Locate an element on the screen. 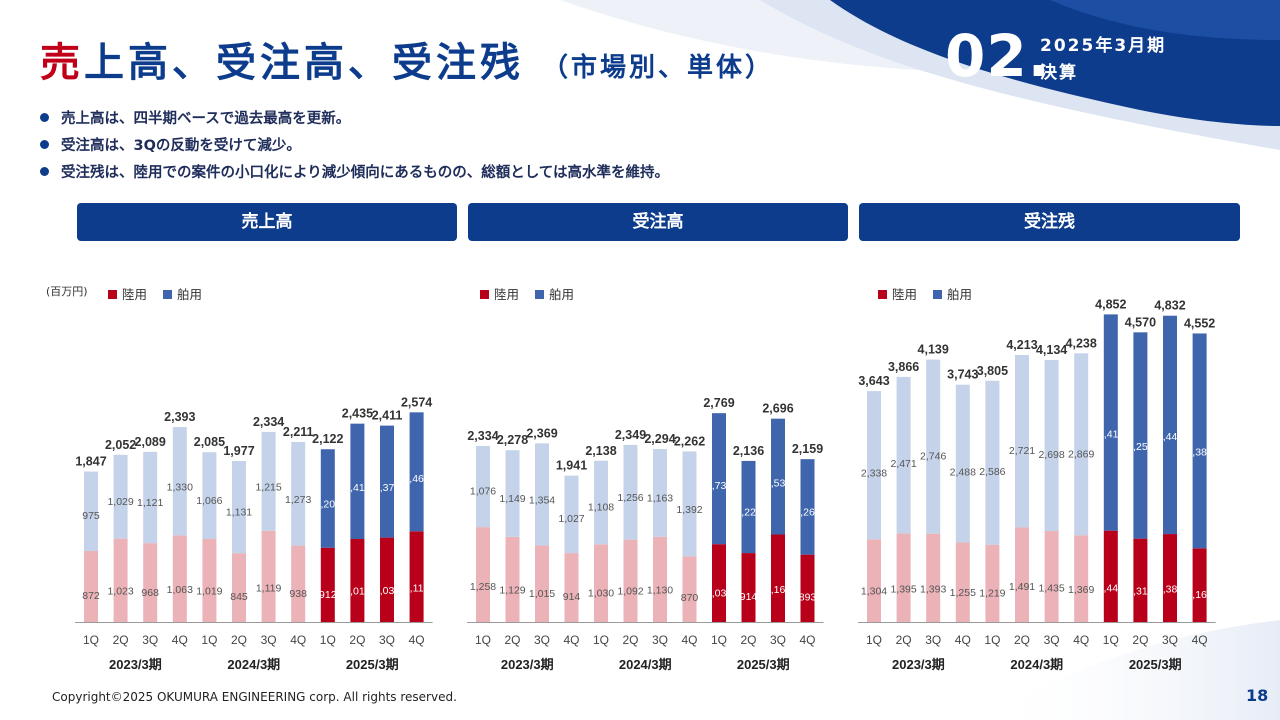 The image size is (1280, 720). data-label-land: 1,030 is located at coordinates (601, 593).